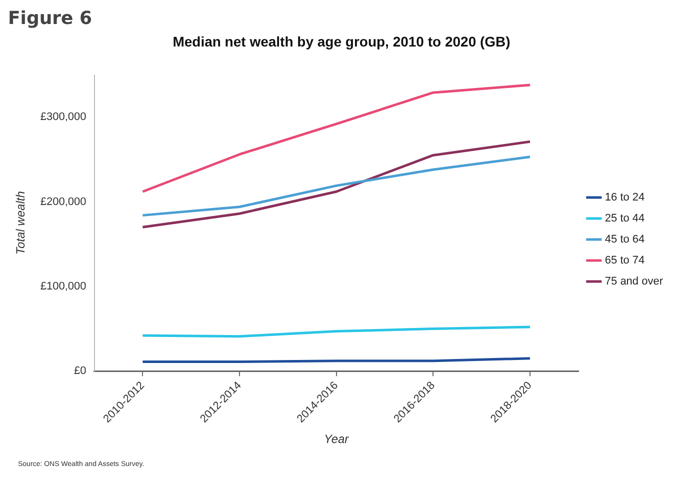 The width and height of the screenshot is (693, 481). Describe the element at coordinates (63, 202) in the screenshot. I see `y-tick-label: £200,000` at that location.